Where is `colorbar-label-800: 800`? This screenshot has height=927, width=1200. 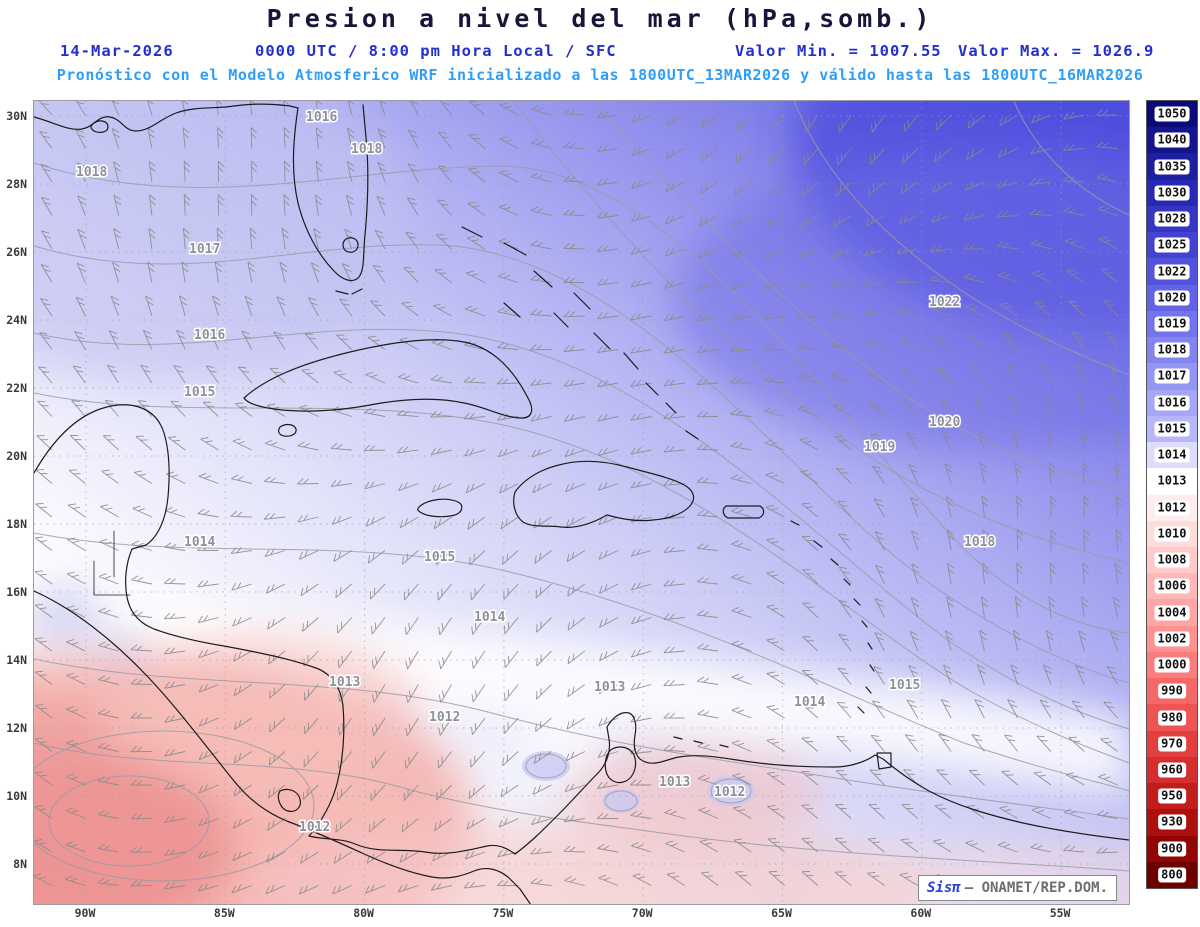
colorbar-label-800: 800 is located at coordinates (1172, 875).